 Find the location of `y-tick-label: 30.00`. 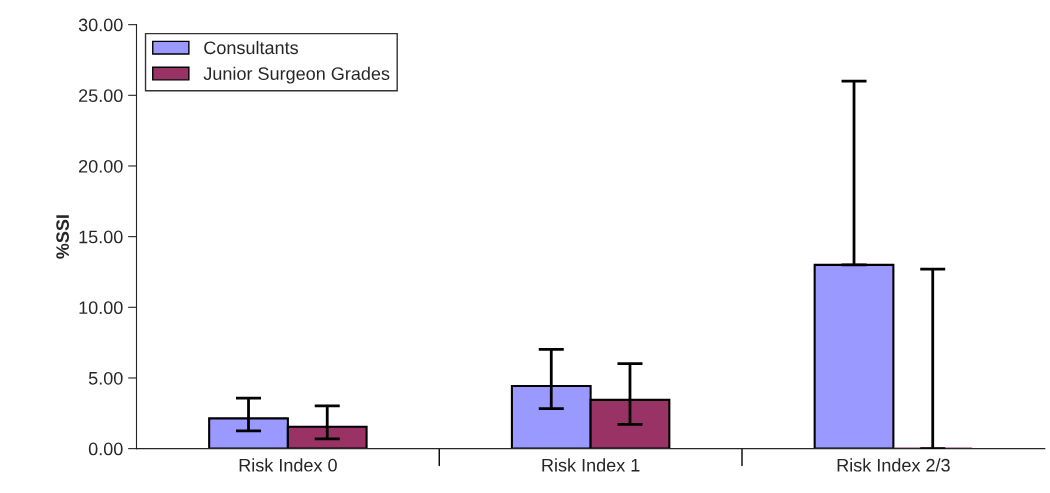

y-tick-label: 30.00 is located at coordinates (100, 25).